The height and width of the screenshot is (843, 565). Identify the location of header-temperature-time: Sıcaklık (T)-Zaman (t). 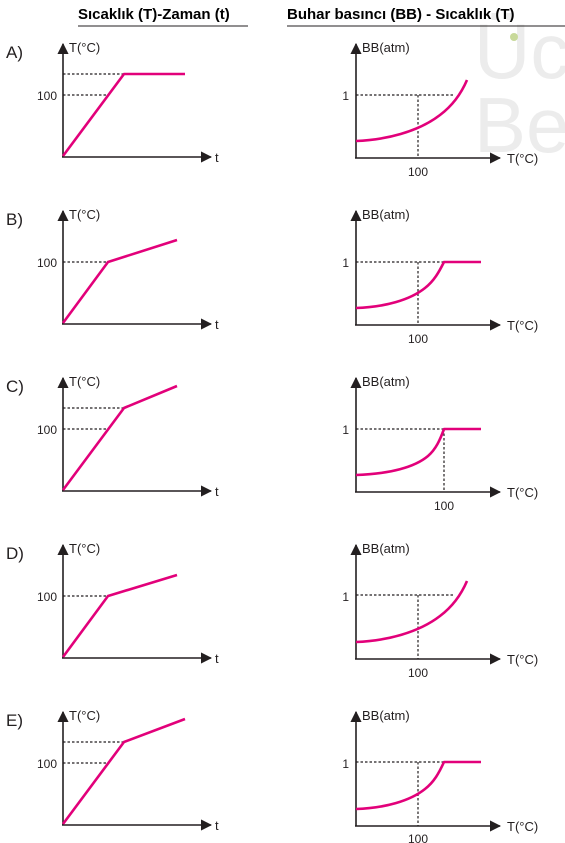
(154, 14).